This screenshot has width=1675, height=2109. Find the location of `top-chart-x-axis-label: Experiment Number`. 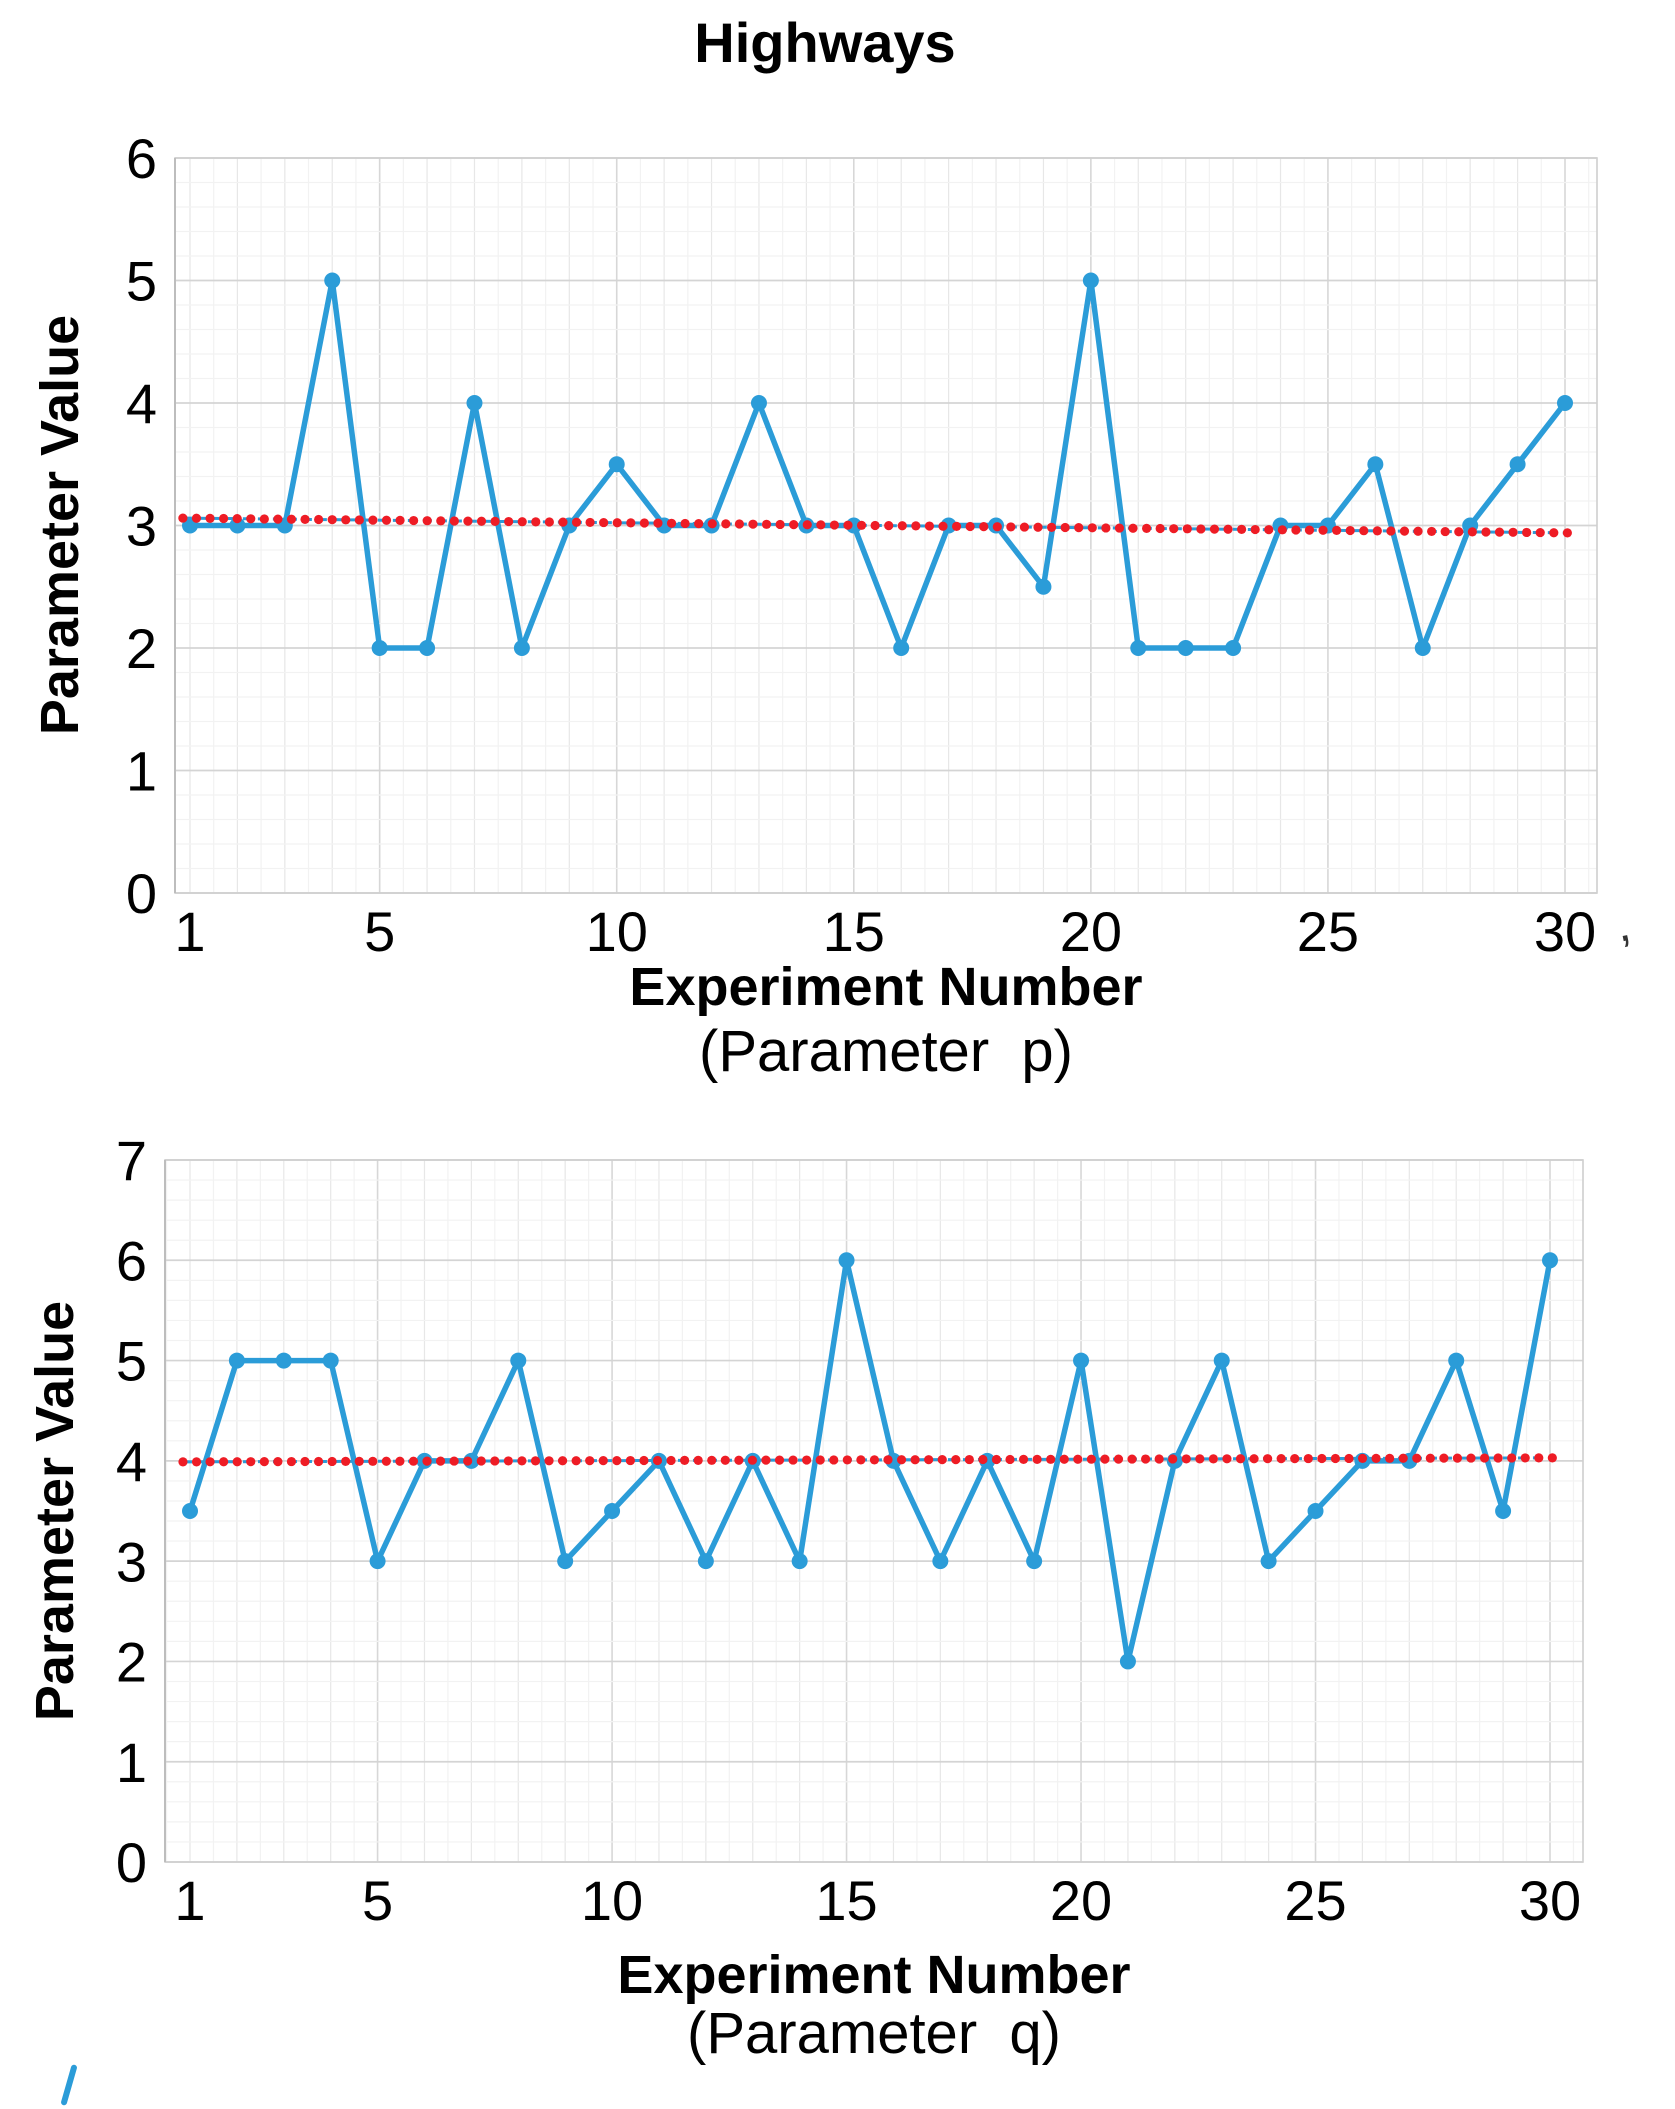

top-chart-x-axis-label: Experiment Number is located at coordinates (886, 987).